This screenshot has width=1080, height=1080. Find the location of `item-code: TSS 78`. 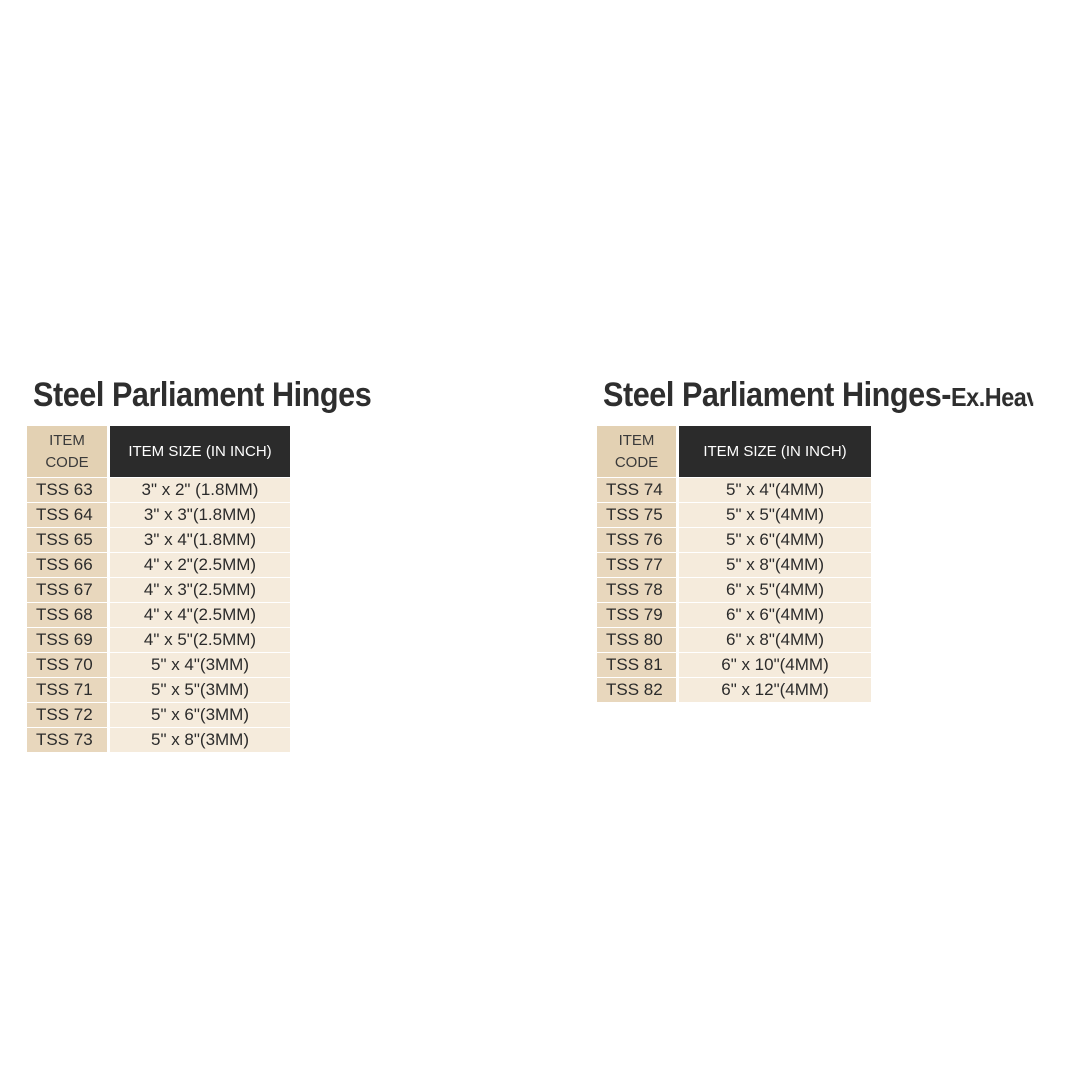

item-code: TSS 78 is located at coordinates (636, 590).